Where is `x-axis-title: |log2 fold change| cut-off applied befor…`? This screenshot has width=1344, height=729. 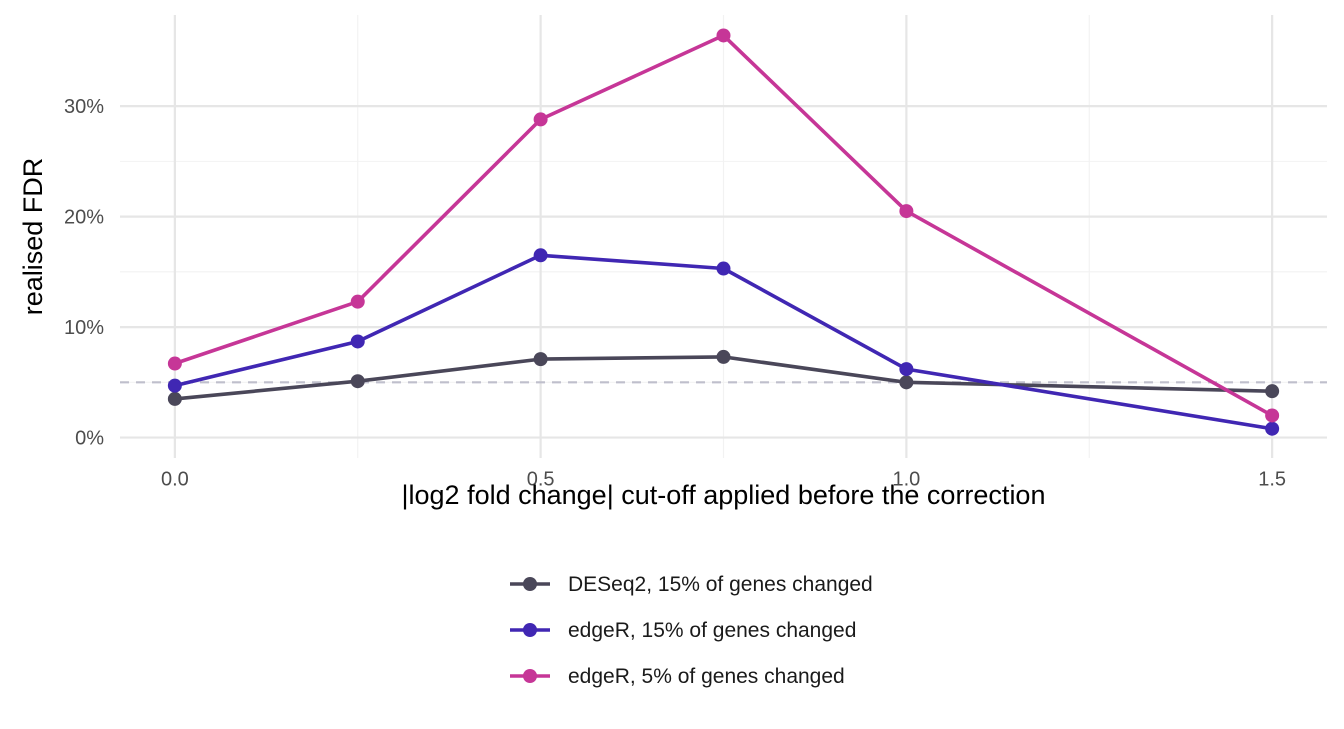 x-axis-title: |log2 fold change| cut-off applied befor… is located at coordinates (724, 495).